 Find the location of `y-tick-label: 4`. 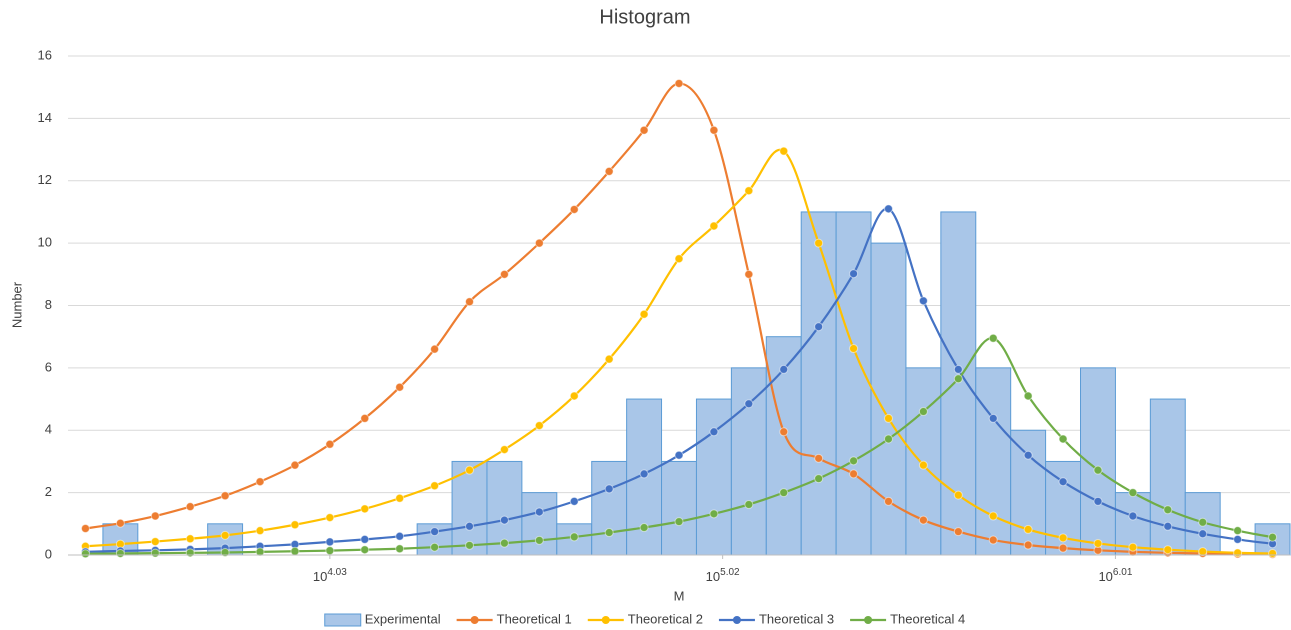

y-tick-label: 4 is located at coordinates (48, 429).